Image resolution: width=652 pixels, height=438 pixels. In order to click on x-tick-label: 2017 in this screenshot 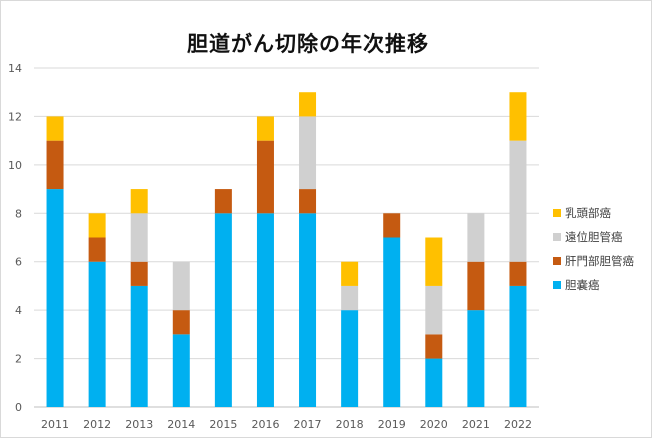, I will do `click(308, 424)`.